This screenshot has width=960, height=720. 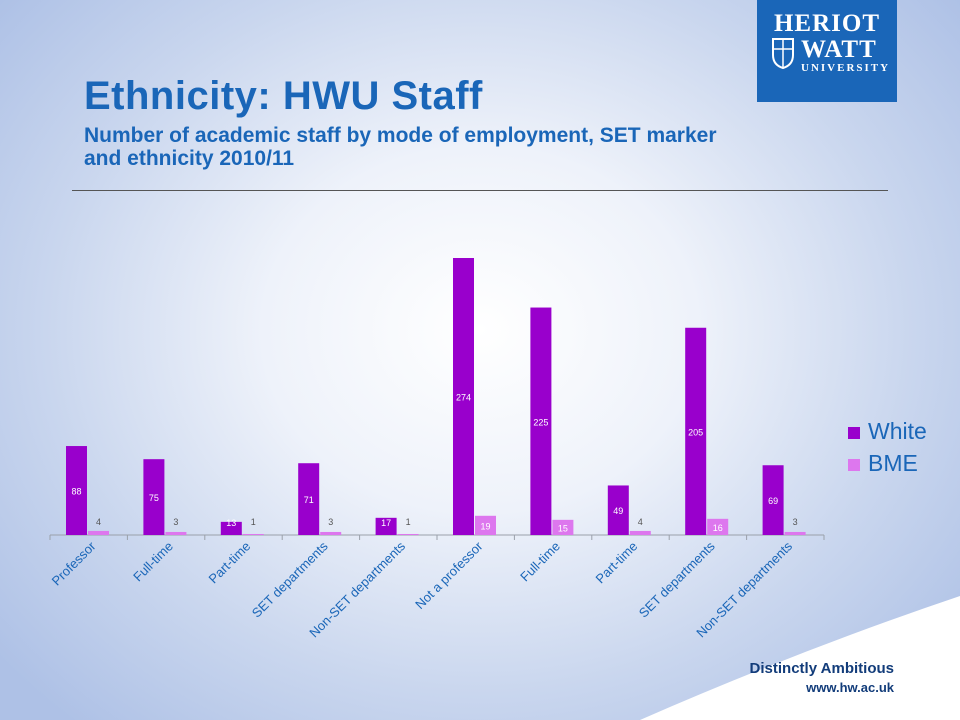 I want to click on data-label: 16, so click(x=718, y=528).